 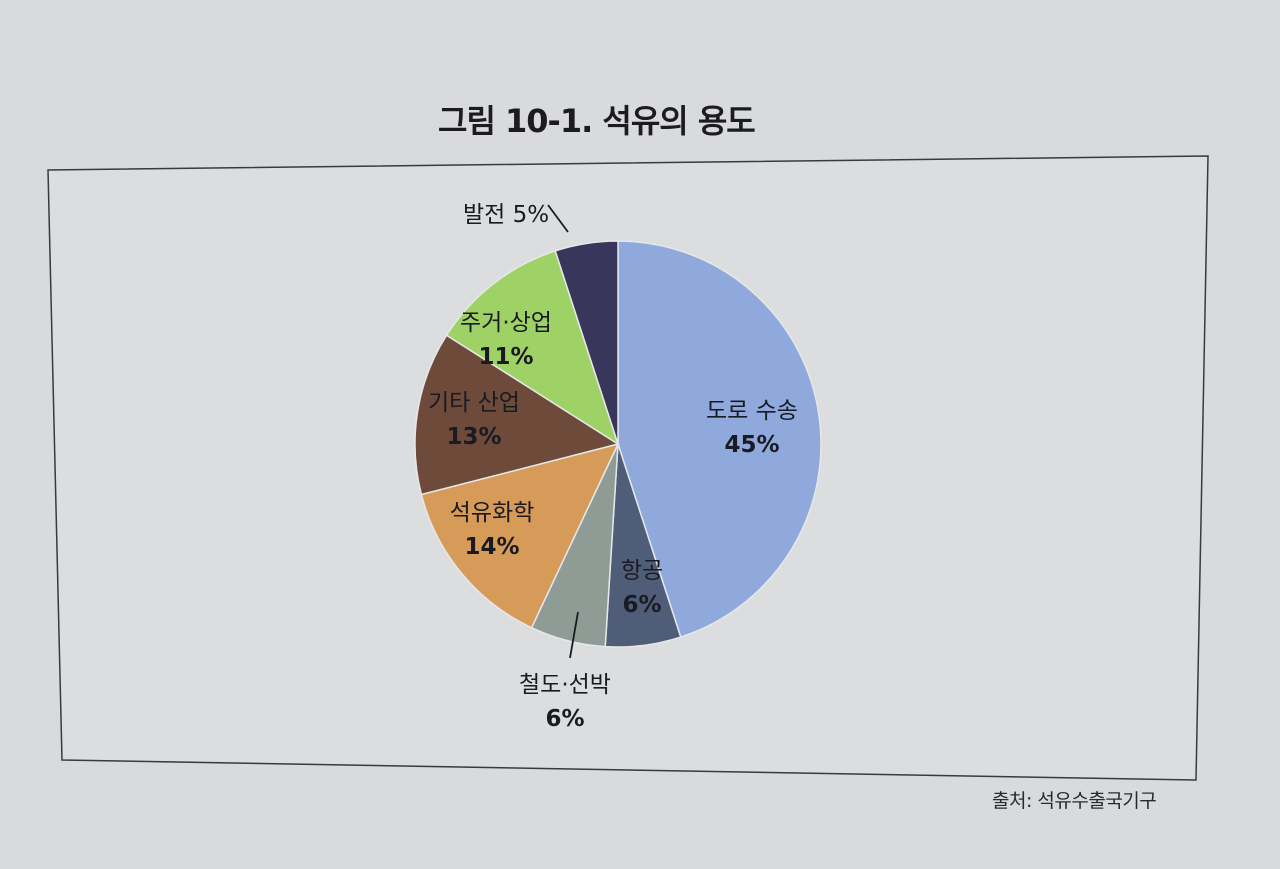 What do you see at coordinates (474, 403) in the screenshot?
I see `slice-label: 기타 산업` at bounding box center [474, 403].